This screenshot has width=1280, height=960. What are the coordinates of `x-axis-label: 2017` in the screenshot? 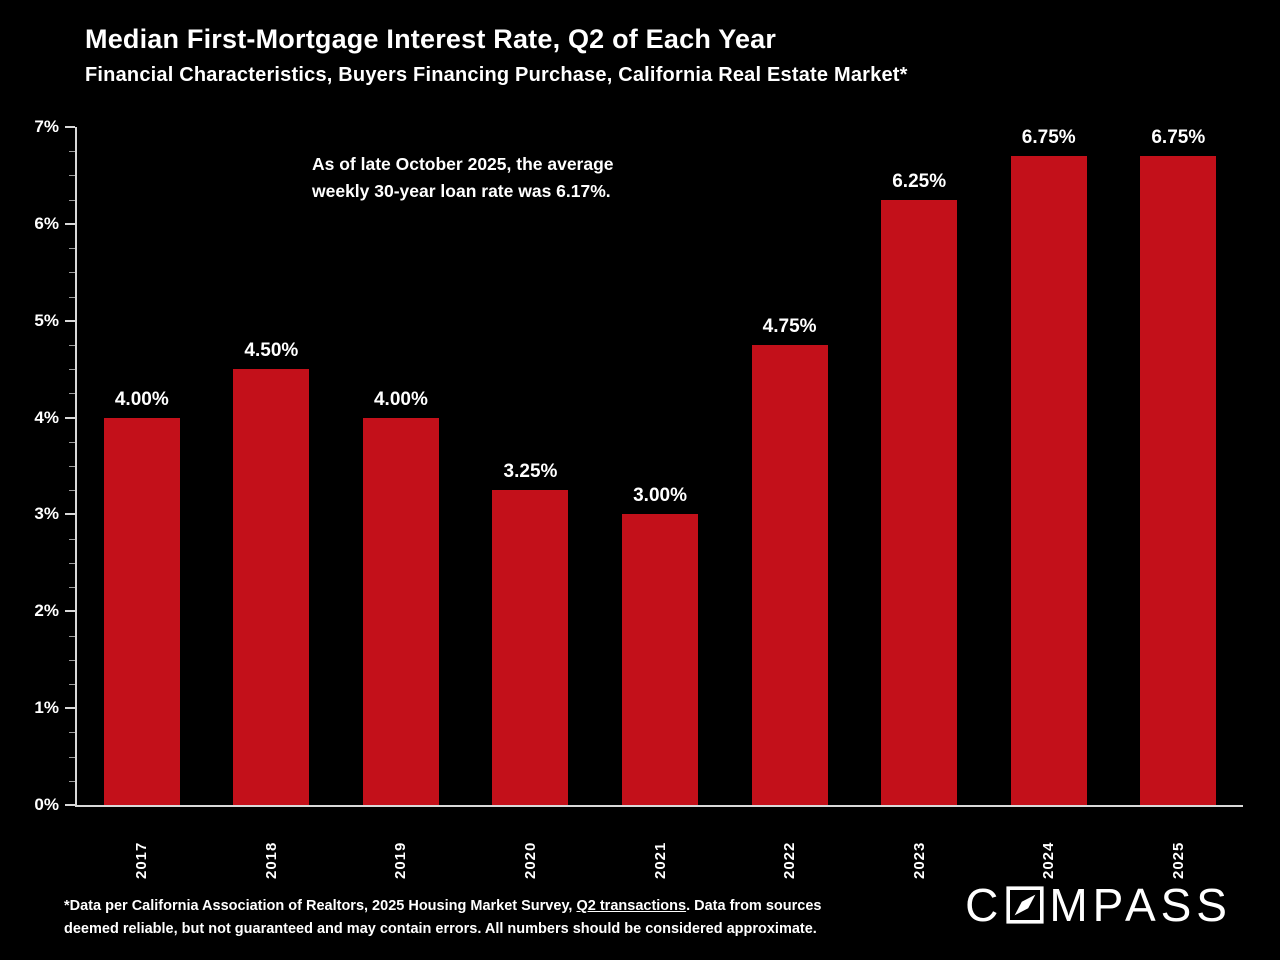 It's located at (142, 860).